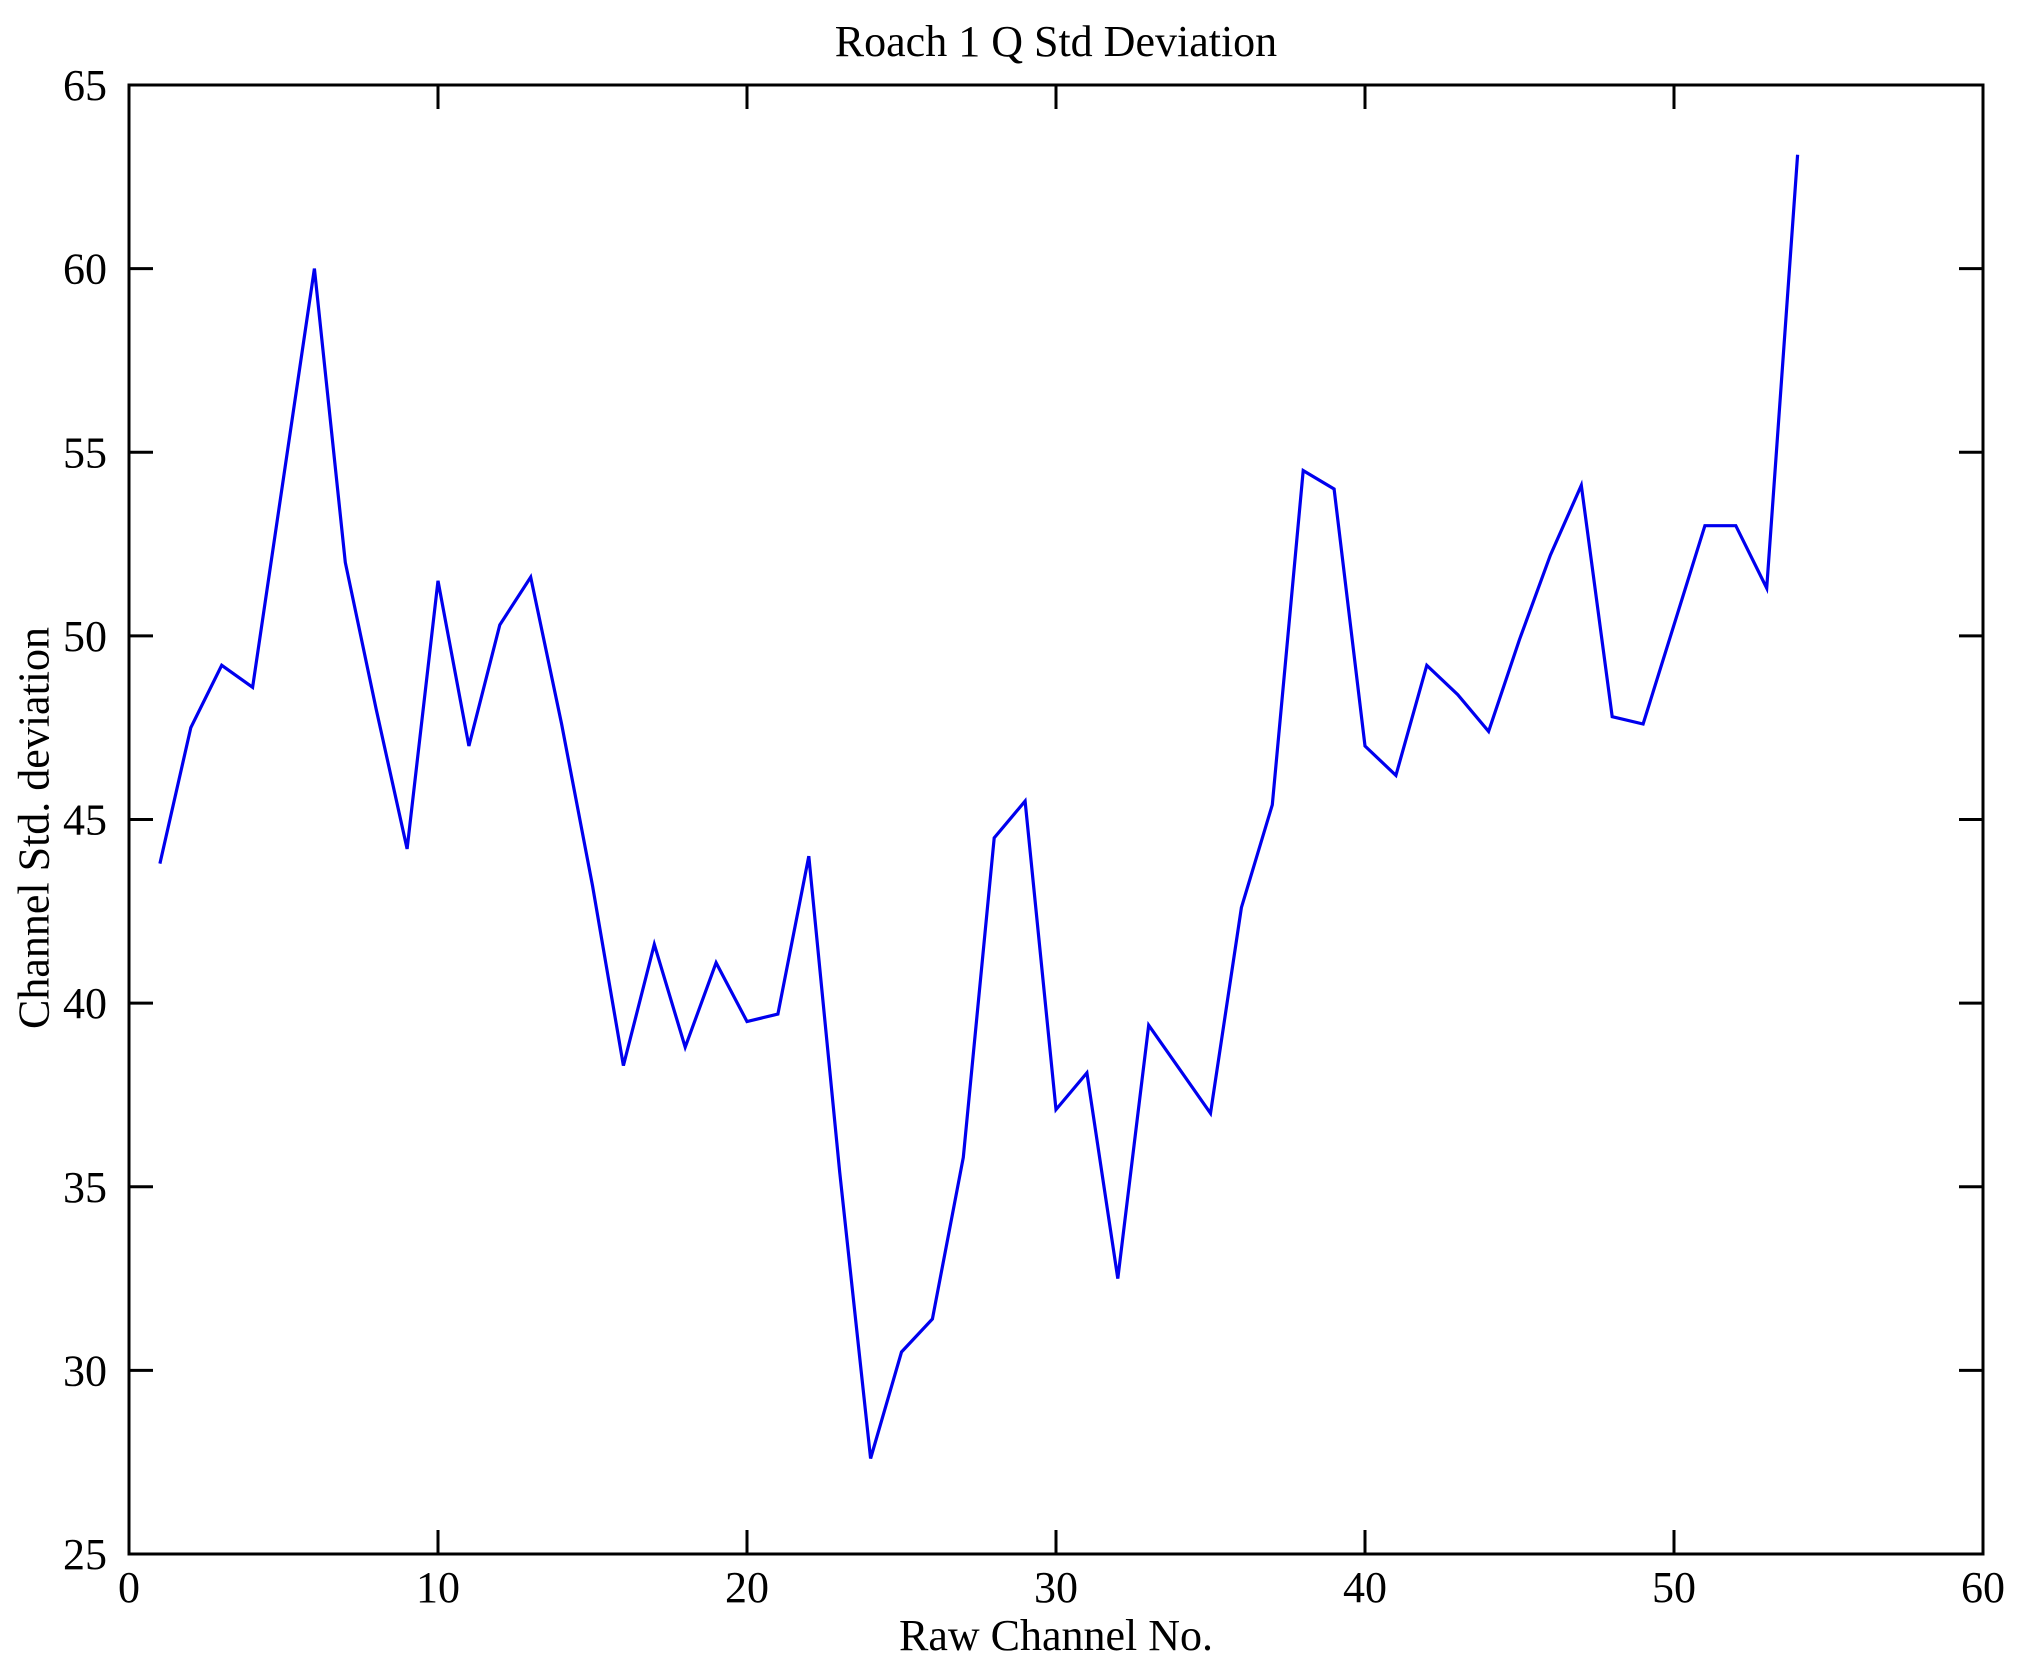 The image size is (2025, 1671). Describe the element at coordinates (129, 1587) in the screenshot. I see `x-tick-label: 0` at that location.